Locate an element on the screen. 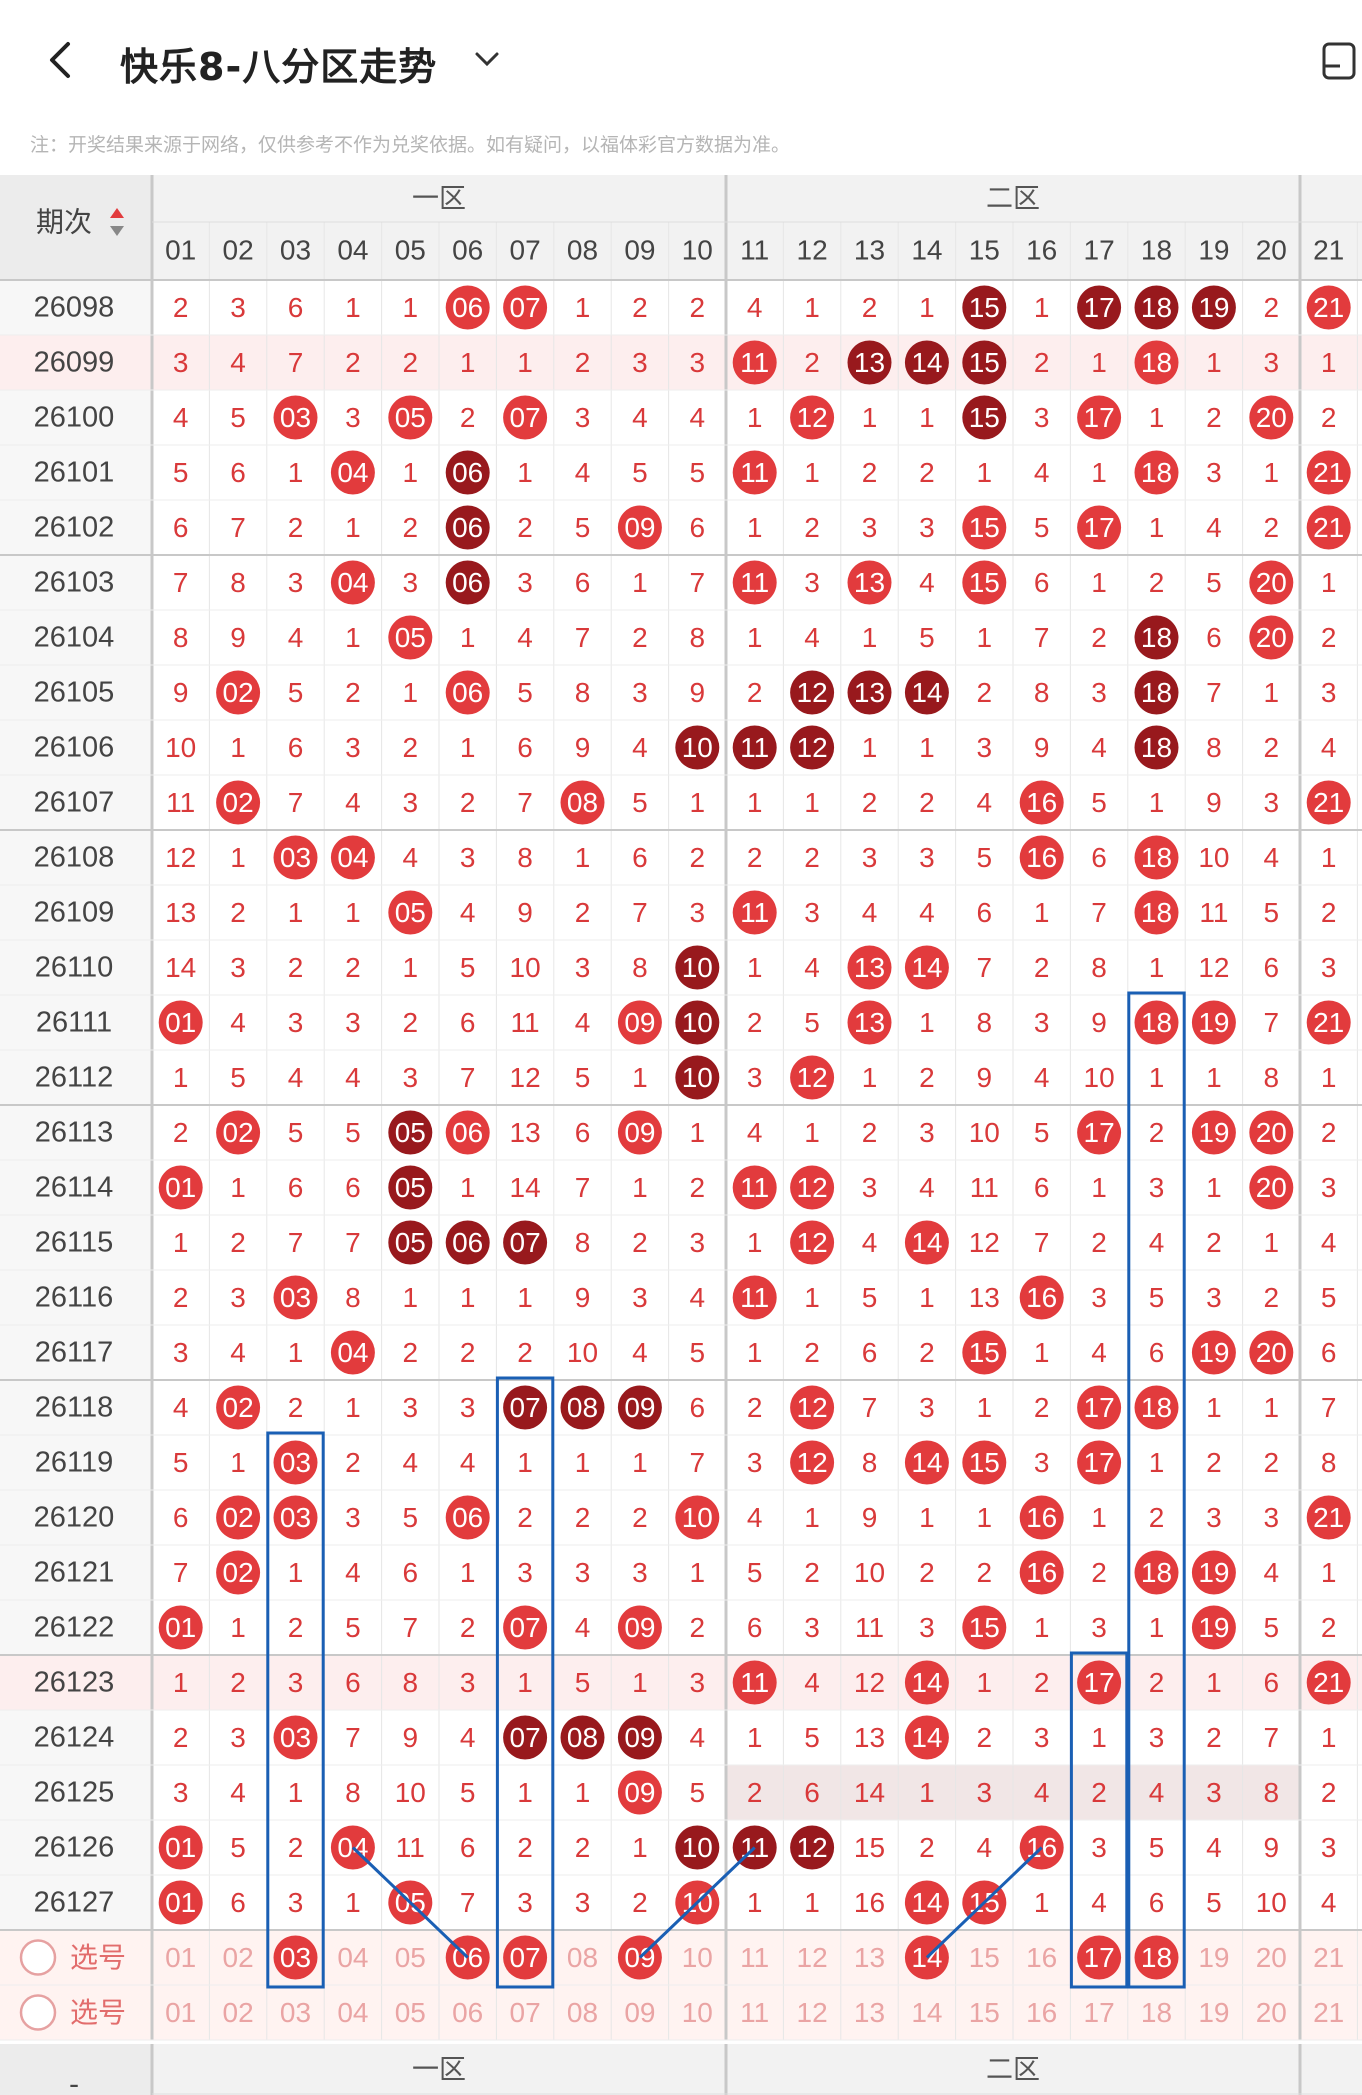 The width and height of the screenshot is (1362, 2095). column-header-08: 08 is located at coordinates (582, 250).